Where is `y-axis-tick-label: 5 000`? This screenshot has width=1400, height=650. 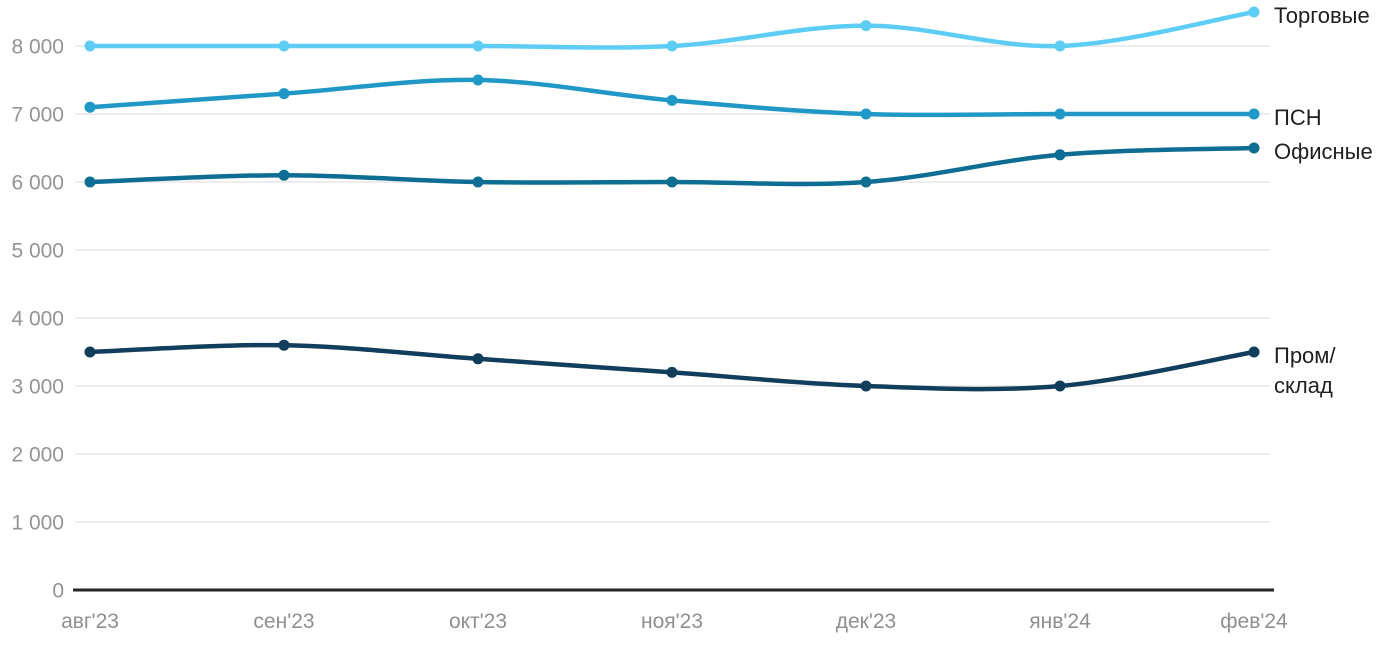 y-axis-tick-label: 5 000 is located at coordinates (37, 251).